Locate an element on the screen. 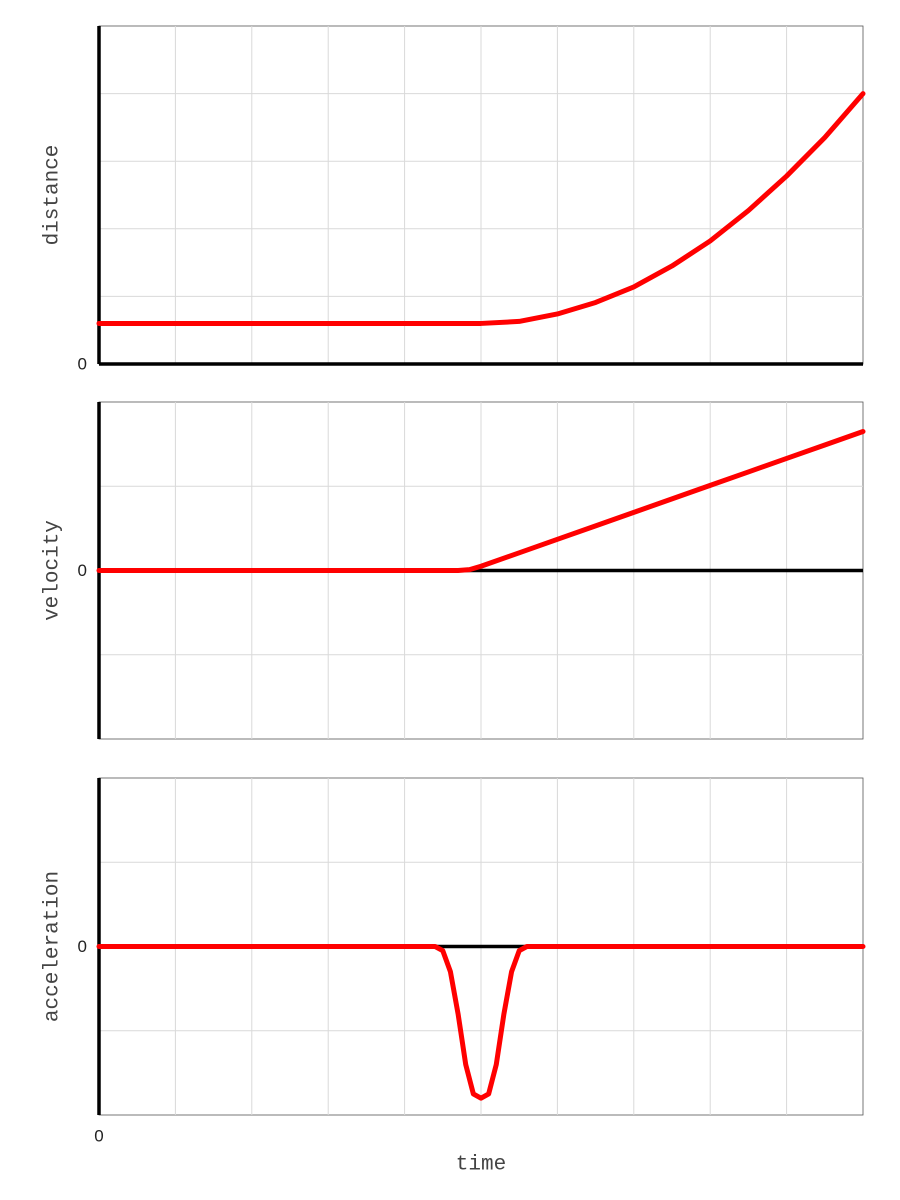 The width and height of the screenshot is (900, 1200). y-axis-label: acceleration is located at coordinates (53, 946).